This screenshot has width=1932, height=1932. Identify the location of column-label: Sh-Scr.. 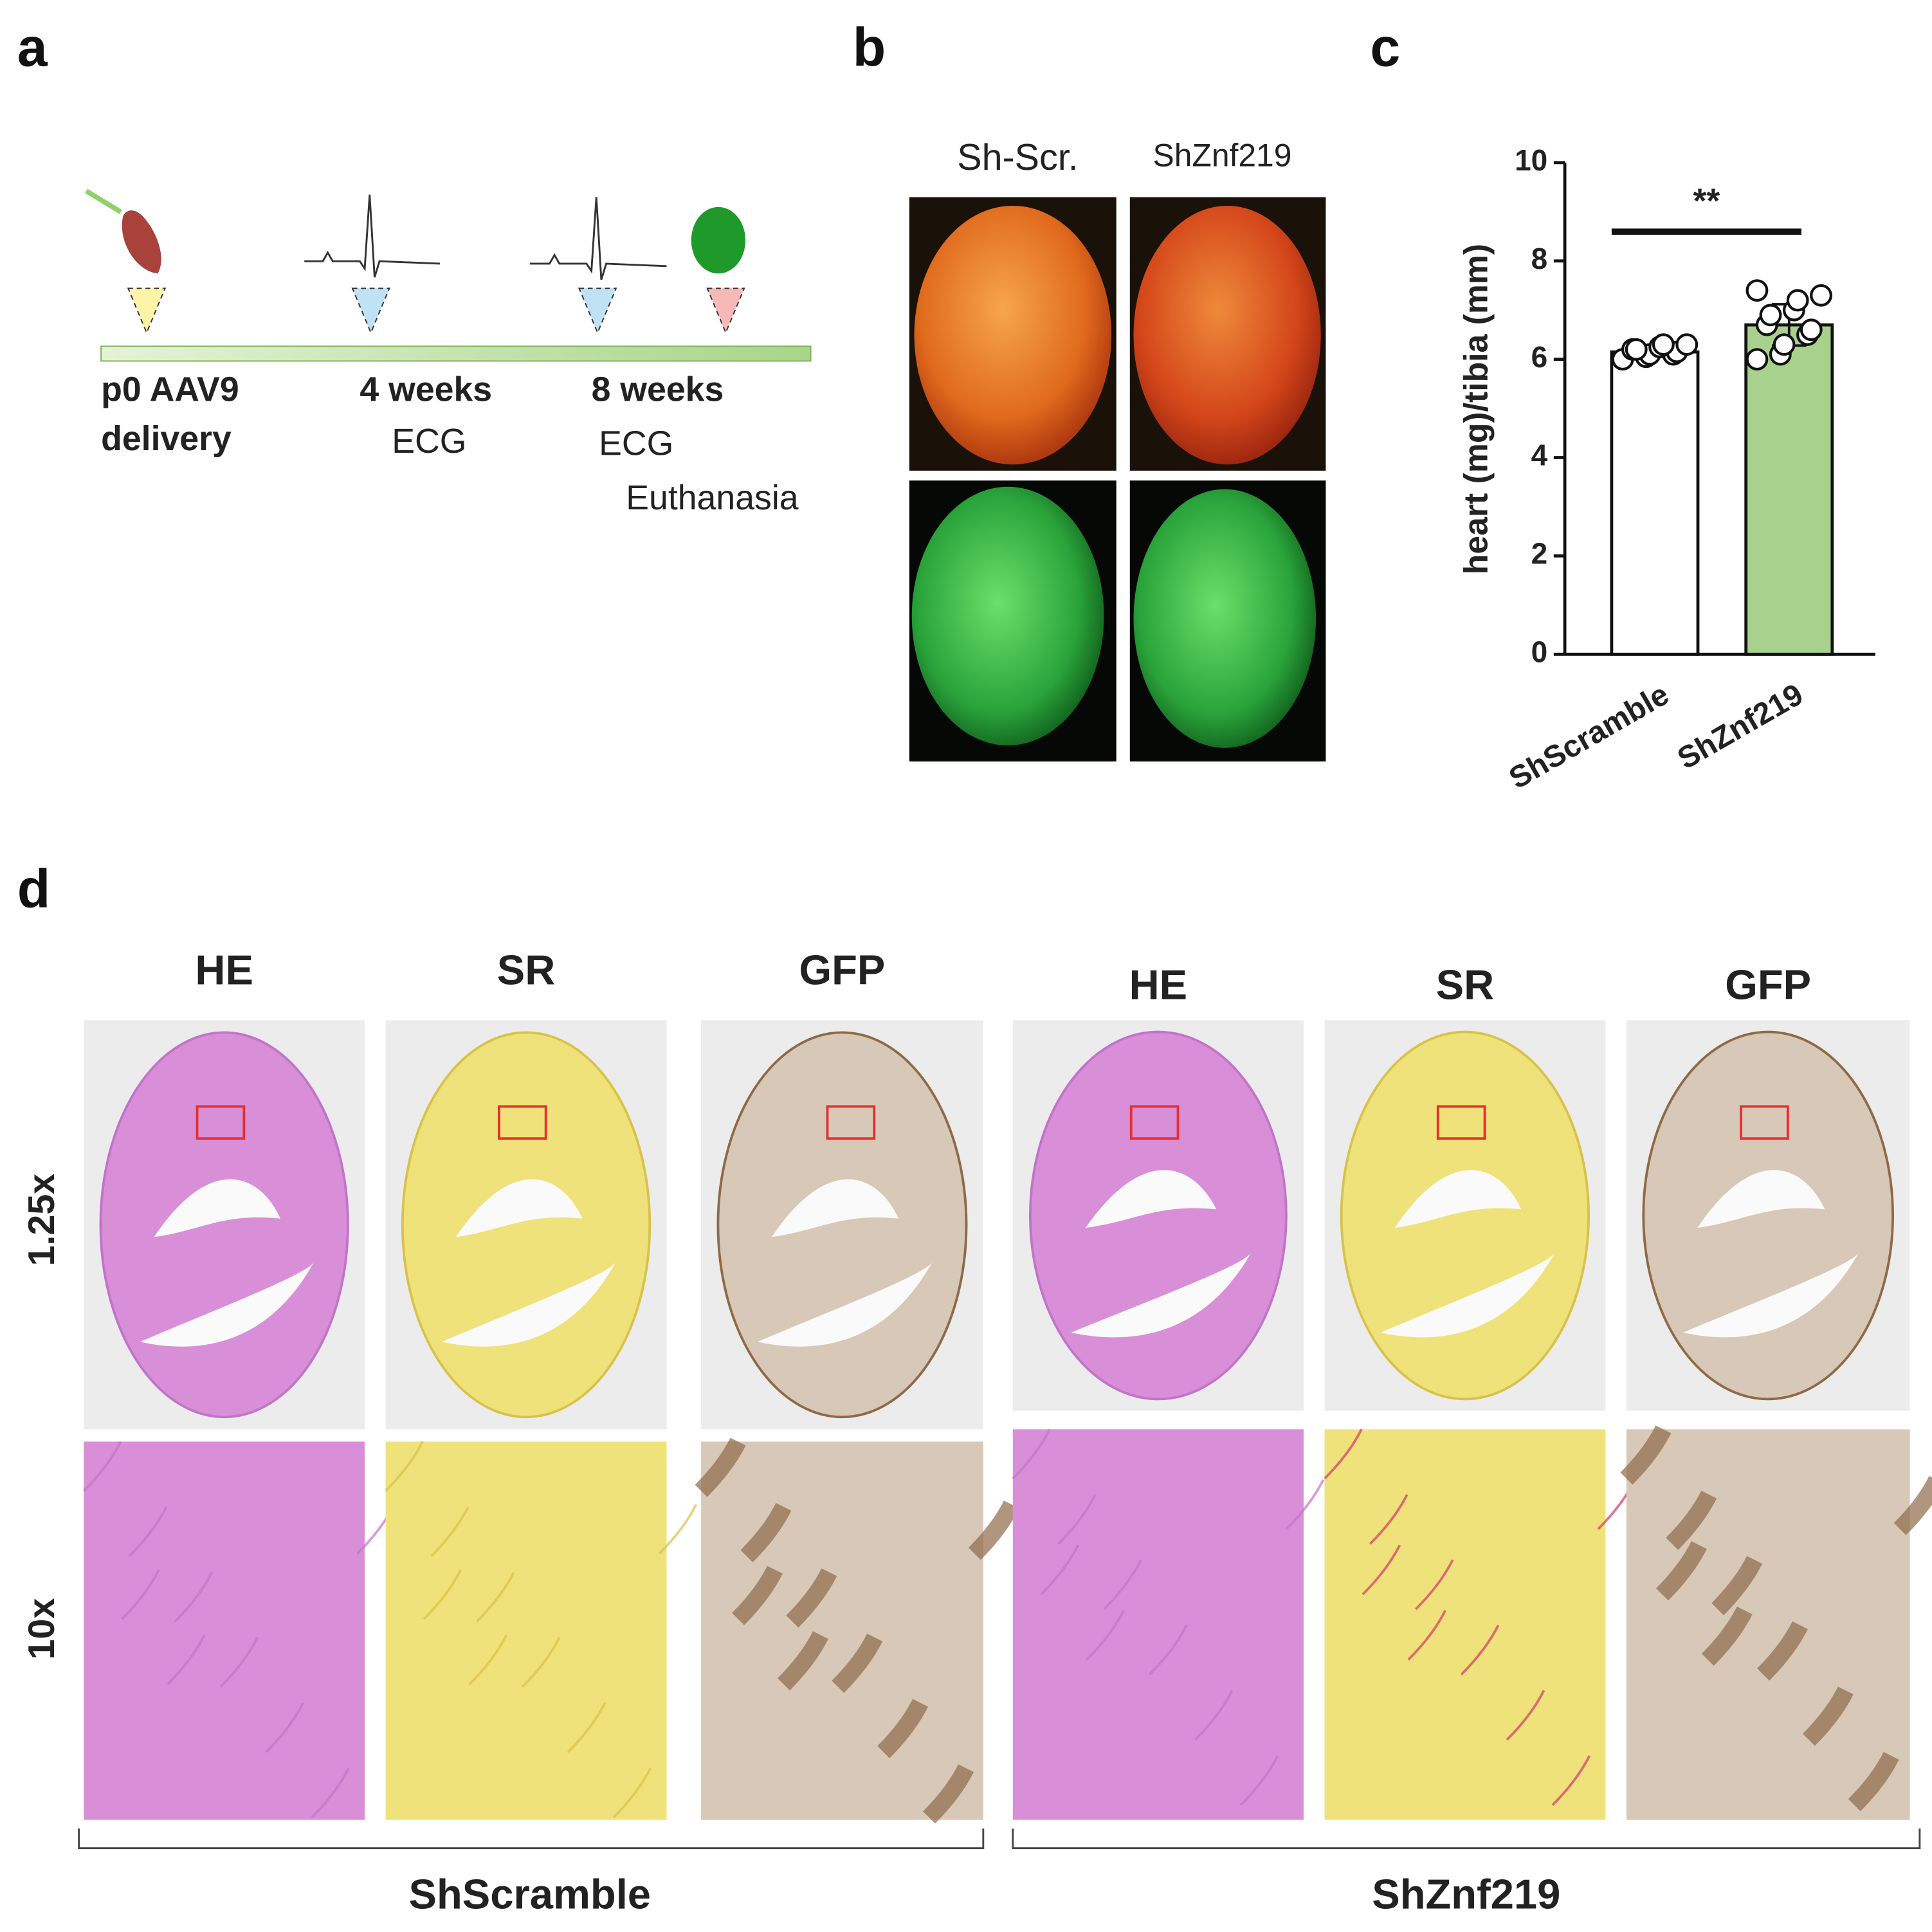
(1018, 157).